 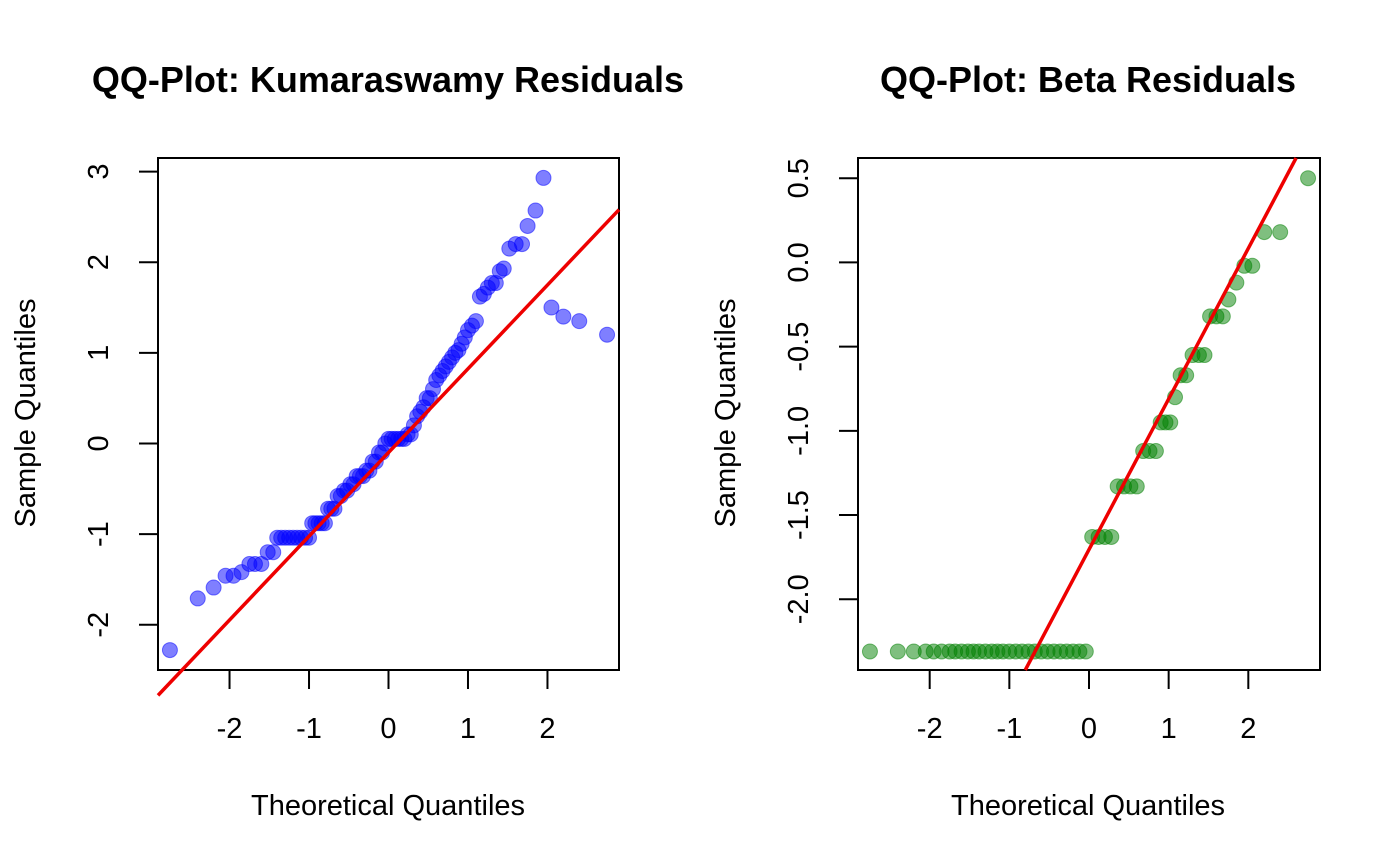 What do you see at coordinates (99, 353) in the screenshot?
I see `y-tick-label: 1` at bounding box center [99, 353].